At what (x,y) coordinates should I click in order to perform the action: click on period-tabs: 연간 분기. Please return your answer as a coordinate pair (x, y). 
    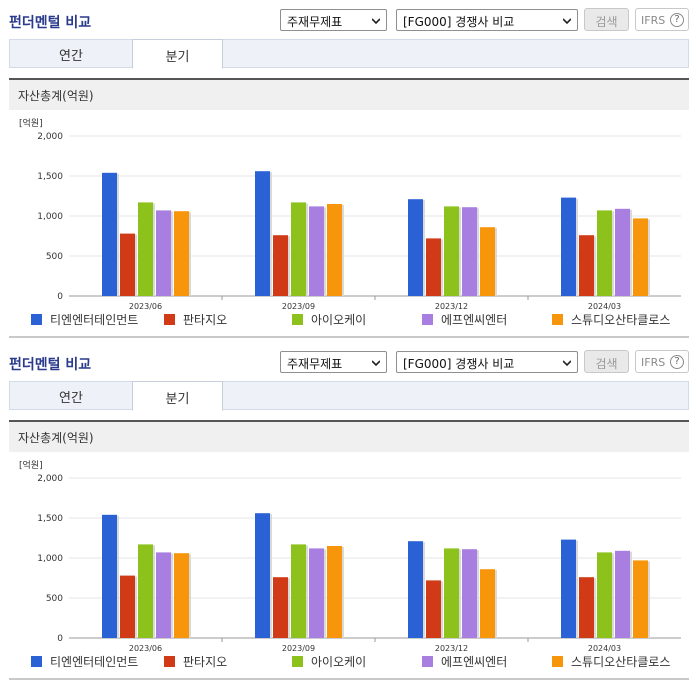
    Looking at the image, I should click on (349, 54).